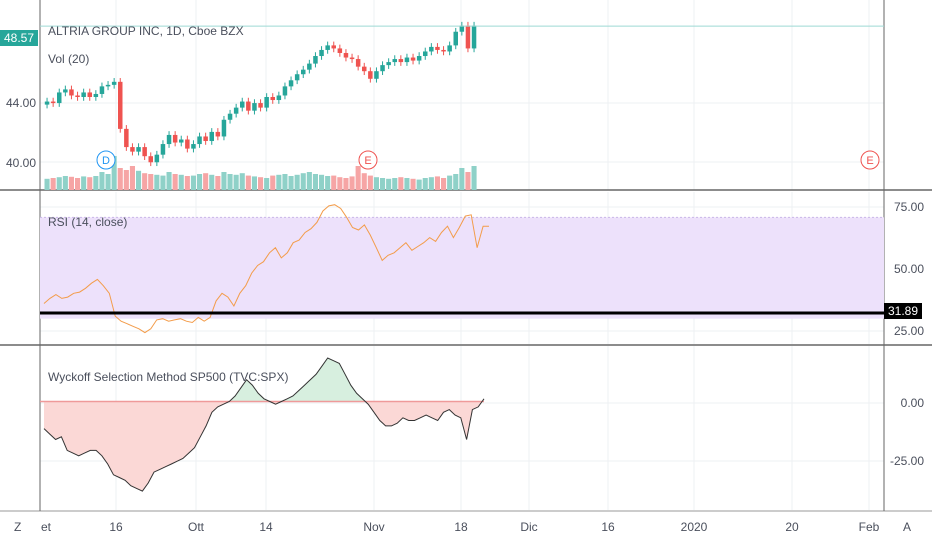 This screenshot has width=932, height=550. Describe the element at coordinates (18, 527) in the screenshot. I see `zoom-left-button: Z` at that location.